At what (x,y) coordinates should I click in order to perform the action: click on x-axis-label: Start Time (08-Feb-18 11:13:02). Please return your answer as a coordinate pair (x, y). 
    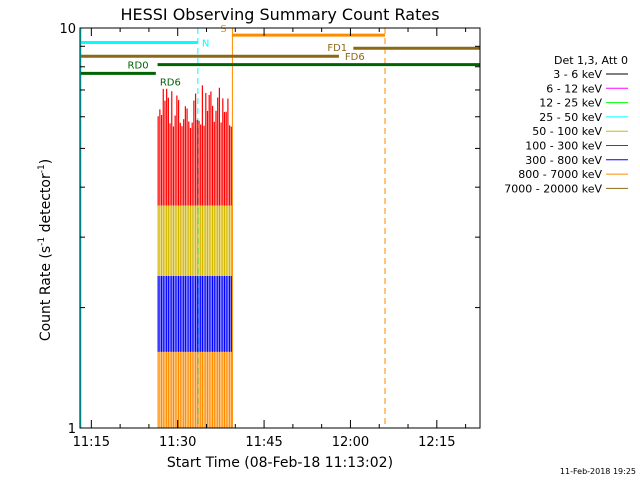
    Looking at the image, I should click on (280, 463).